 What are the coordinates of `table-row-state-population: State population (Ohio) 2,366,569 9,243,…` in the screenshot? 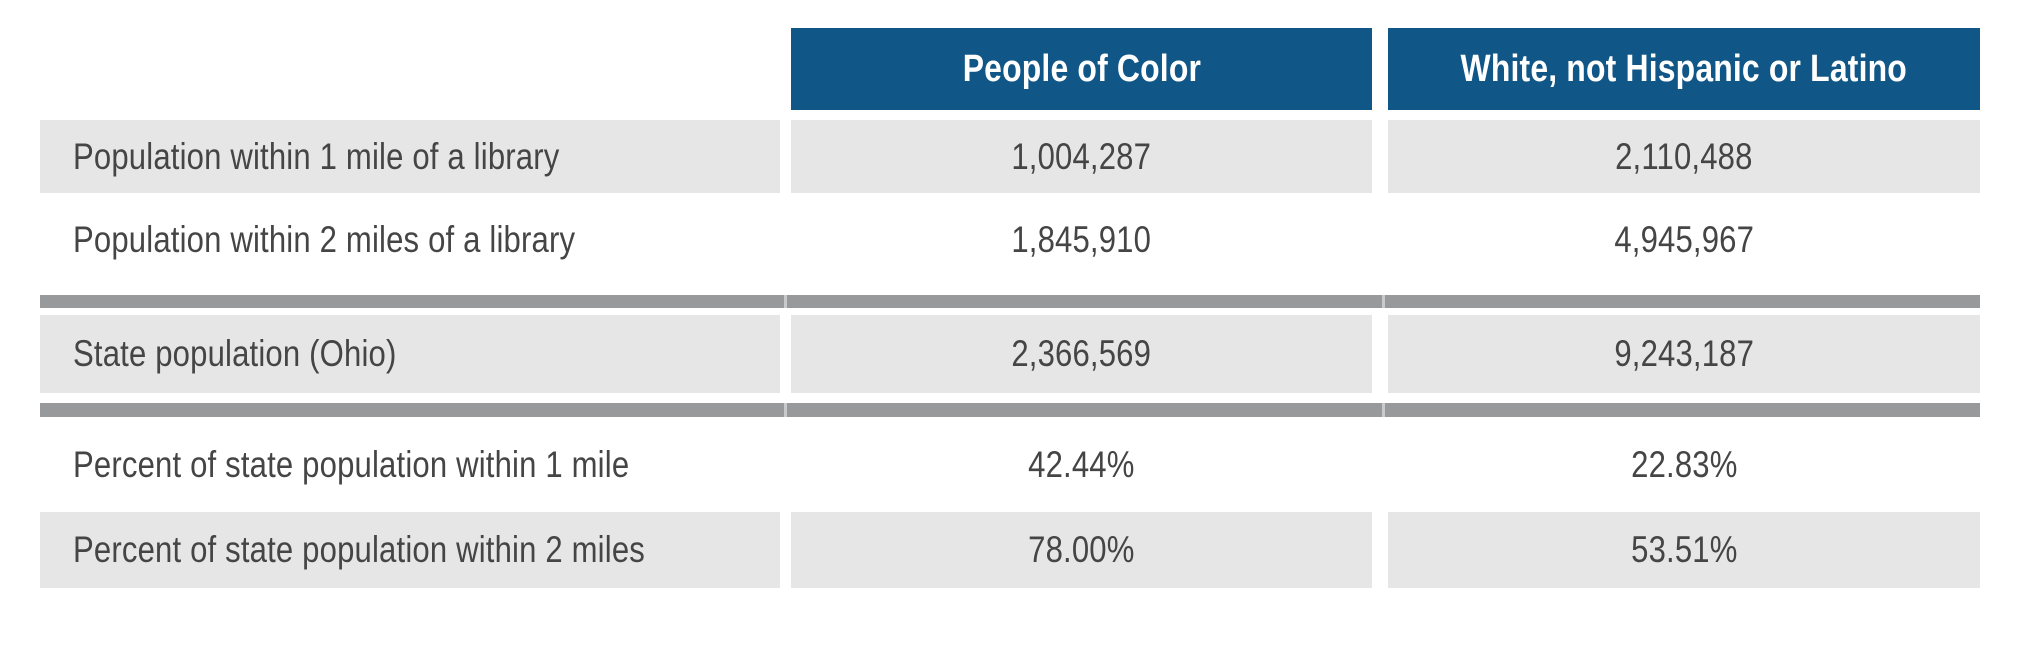 It's located at (1010, 354).